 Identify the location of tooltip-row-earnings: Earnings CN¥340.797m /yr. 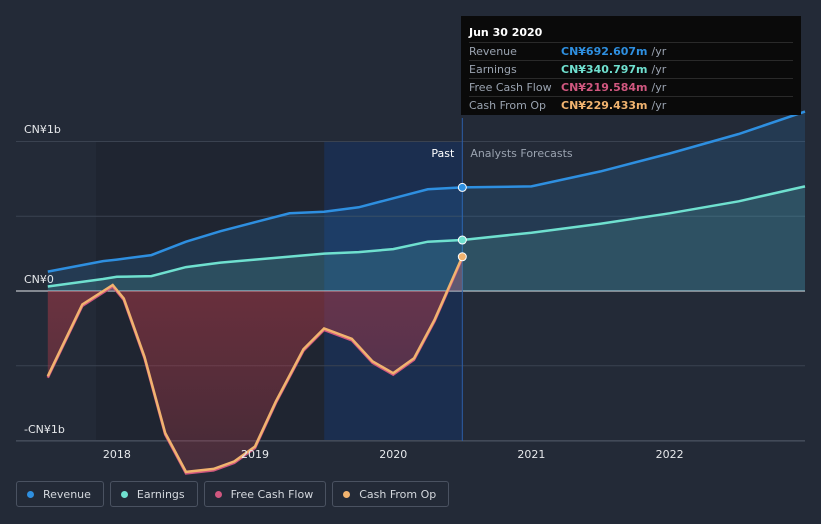
(631, 69).